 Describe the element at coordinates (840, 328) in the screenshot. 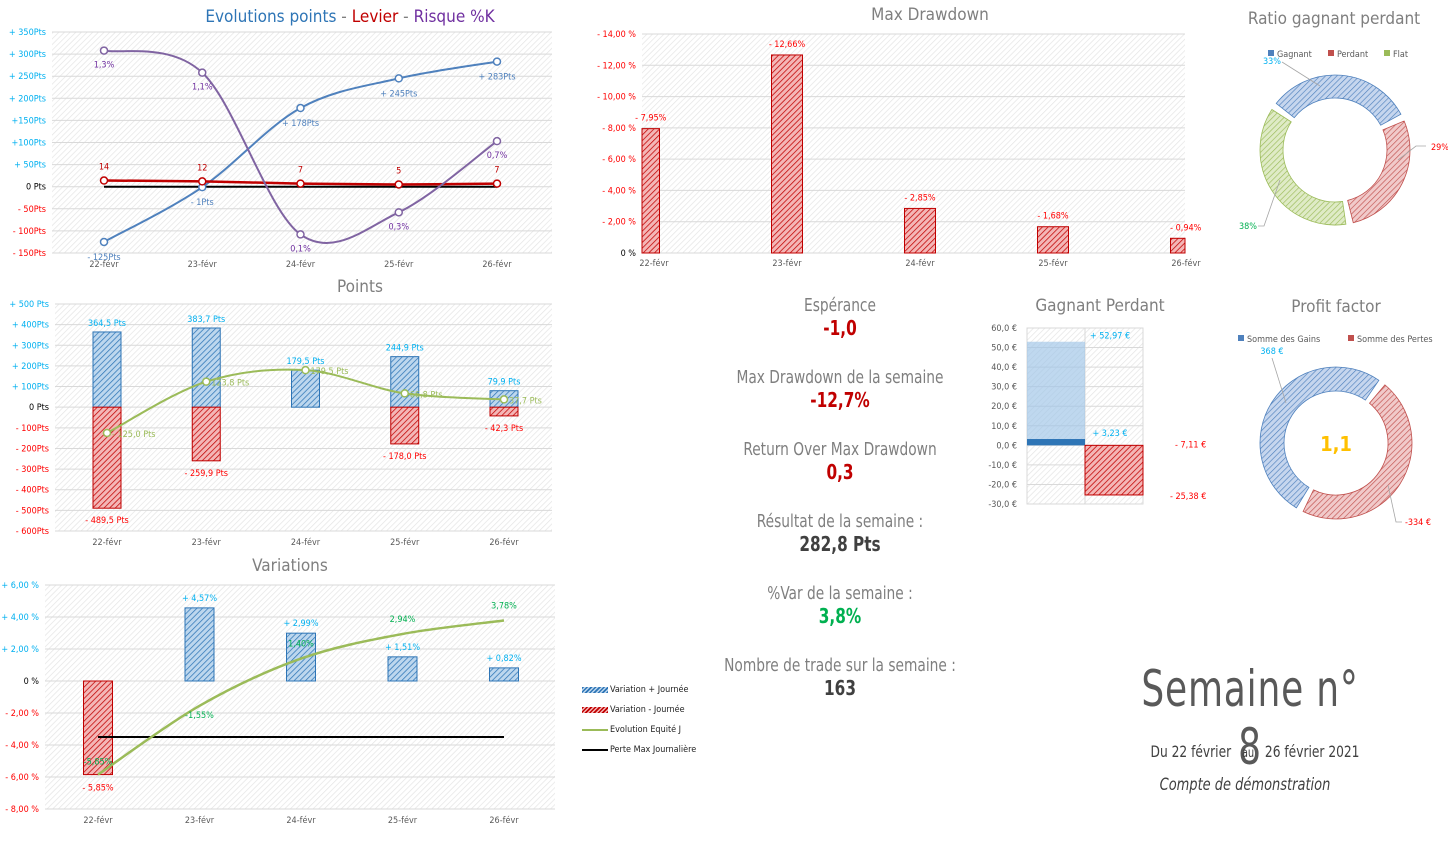

I see `kpi-value: -1,0` at that location.